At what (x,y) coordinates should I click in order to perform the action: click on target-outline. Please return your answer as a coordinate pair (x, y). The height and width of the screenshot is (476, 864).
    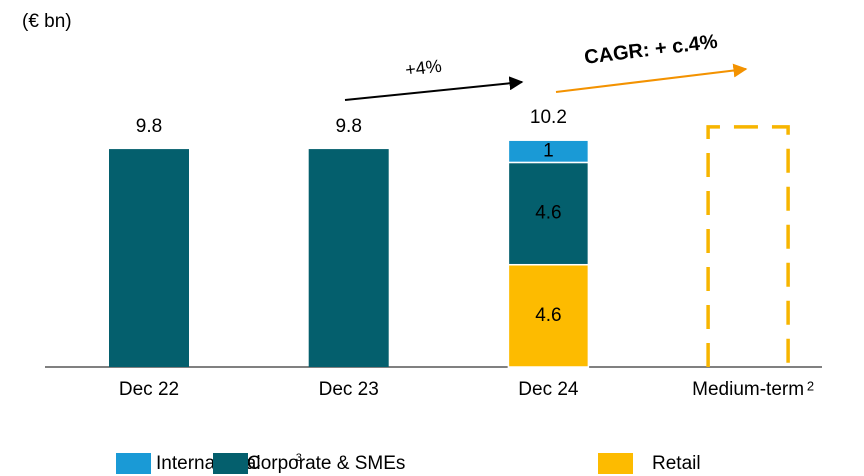
    Looking at the image, I should click on (748, 246).